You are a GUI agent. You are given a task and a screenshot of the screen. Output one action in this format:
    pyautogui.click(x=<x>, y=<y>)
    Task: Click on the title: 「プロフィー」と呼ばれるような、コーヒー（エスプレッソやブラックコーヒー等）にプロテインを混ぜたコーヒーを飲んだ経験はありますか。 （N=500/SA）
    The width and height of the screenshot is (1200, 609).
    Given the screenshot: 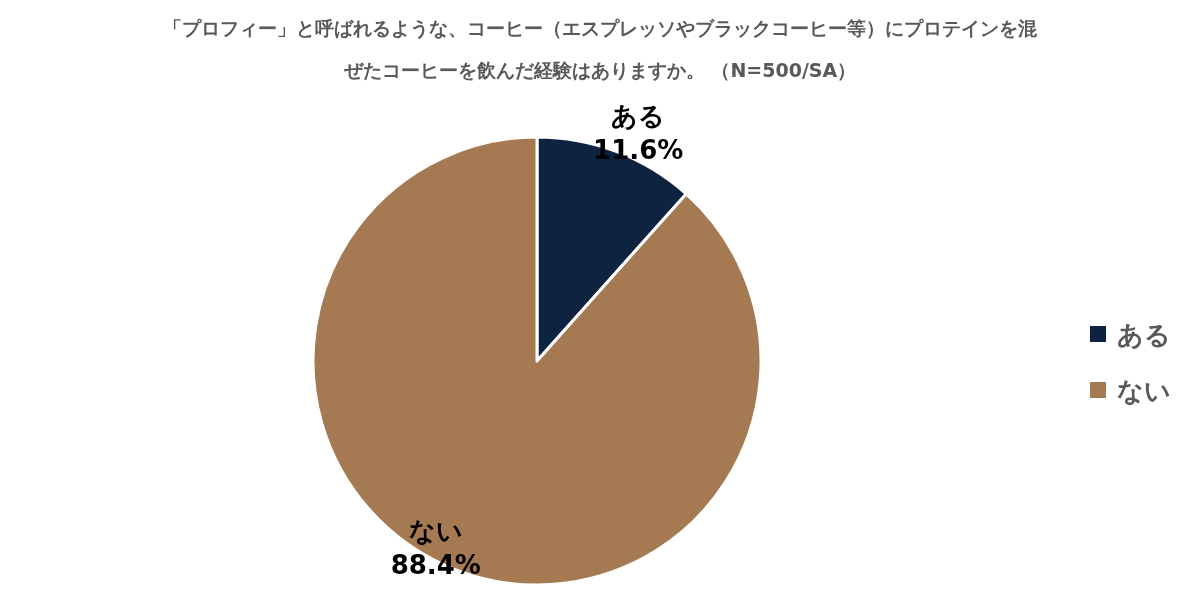 What is the action you would take?
    pyautogui.click(x=600, y=49)
    